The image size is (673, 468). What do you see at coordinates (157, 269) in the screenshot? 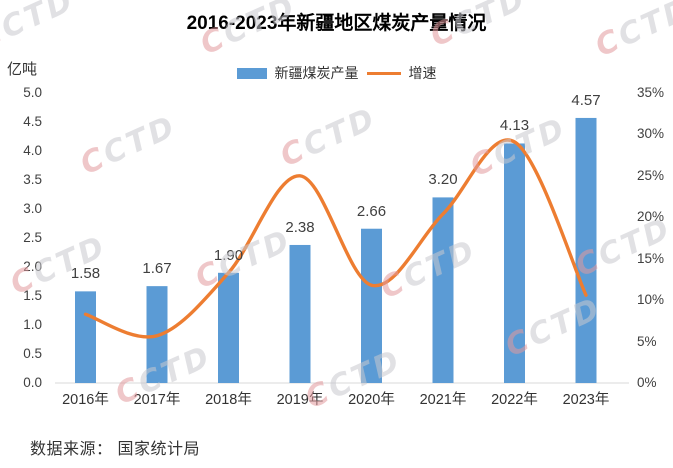
I see `bar-value-label: 1.67` at bounding box center [157, 269].